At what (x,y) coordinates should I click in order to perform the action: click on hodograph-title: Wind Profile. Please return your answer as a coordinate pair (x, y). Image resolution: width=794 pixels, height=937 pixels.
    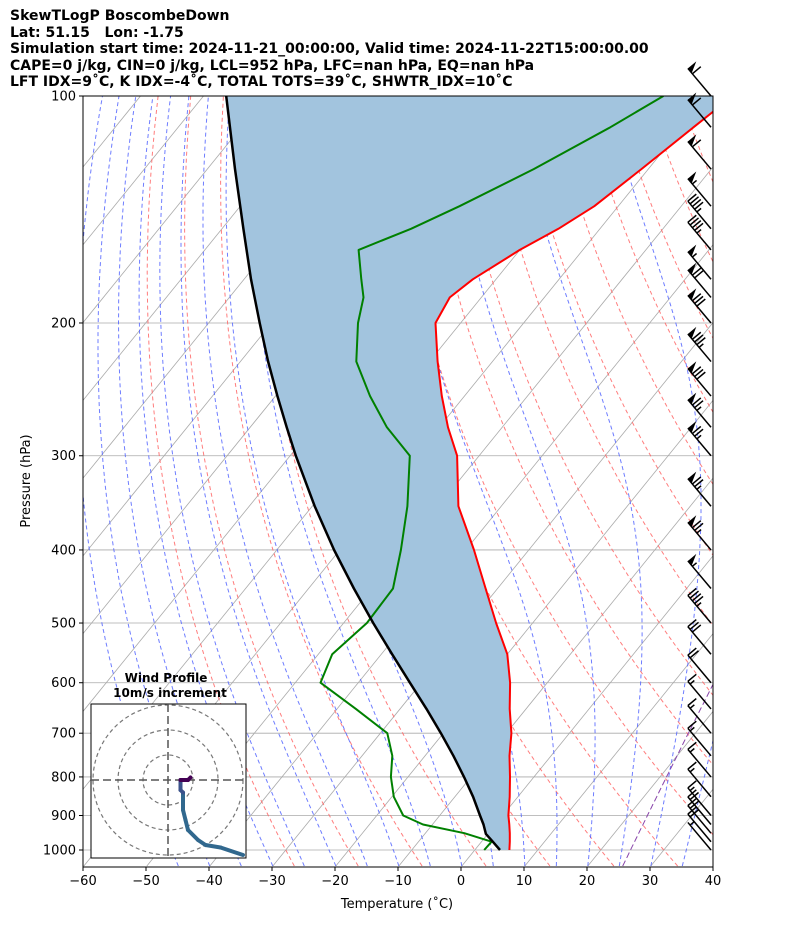
    Looking at the image, I should click on (166, 678).